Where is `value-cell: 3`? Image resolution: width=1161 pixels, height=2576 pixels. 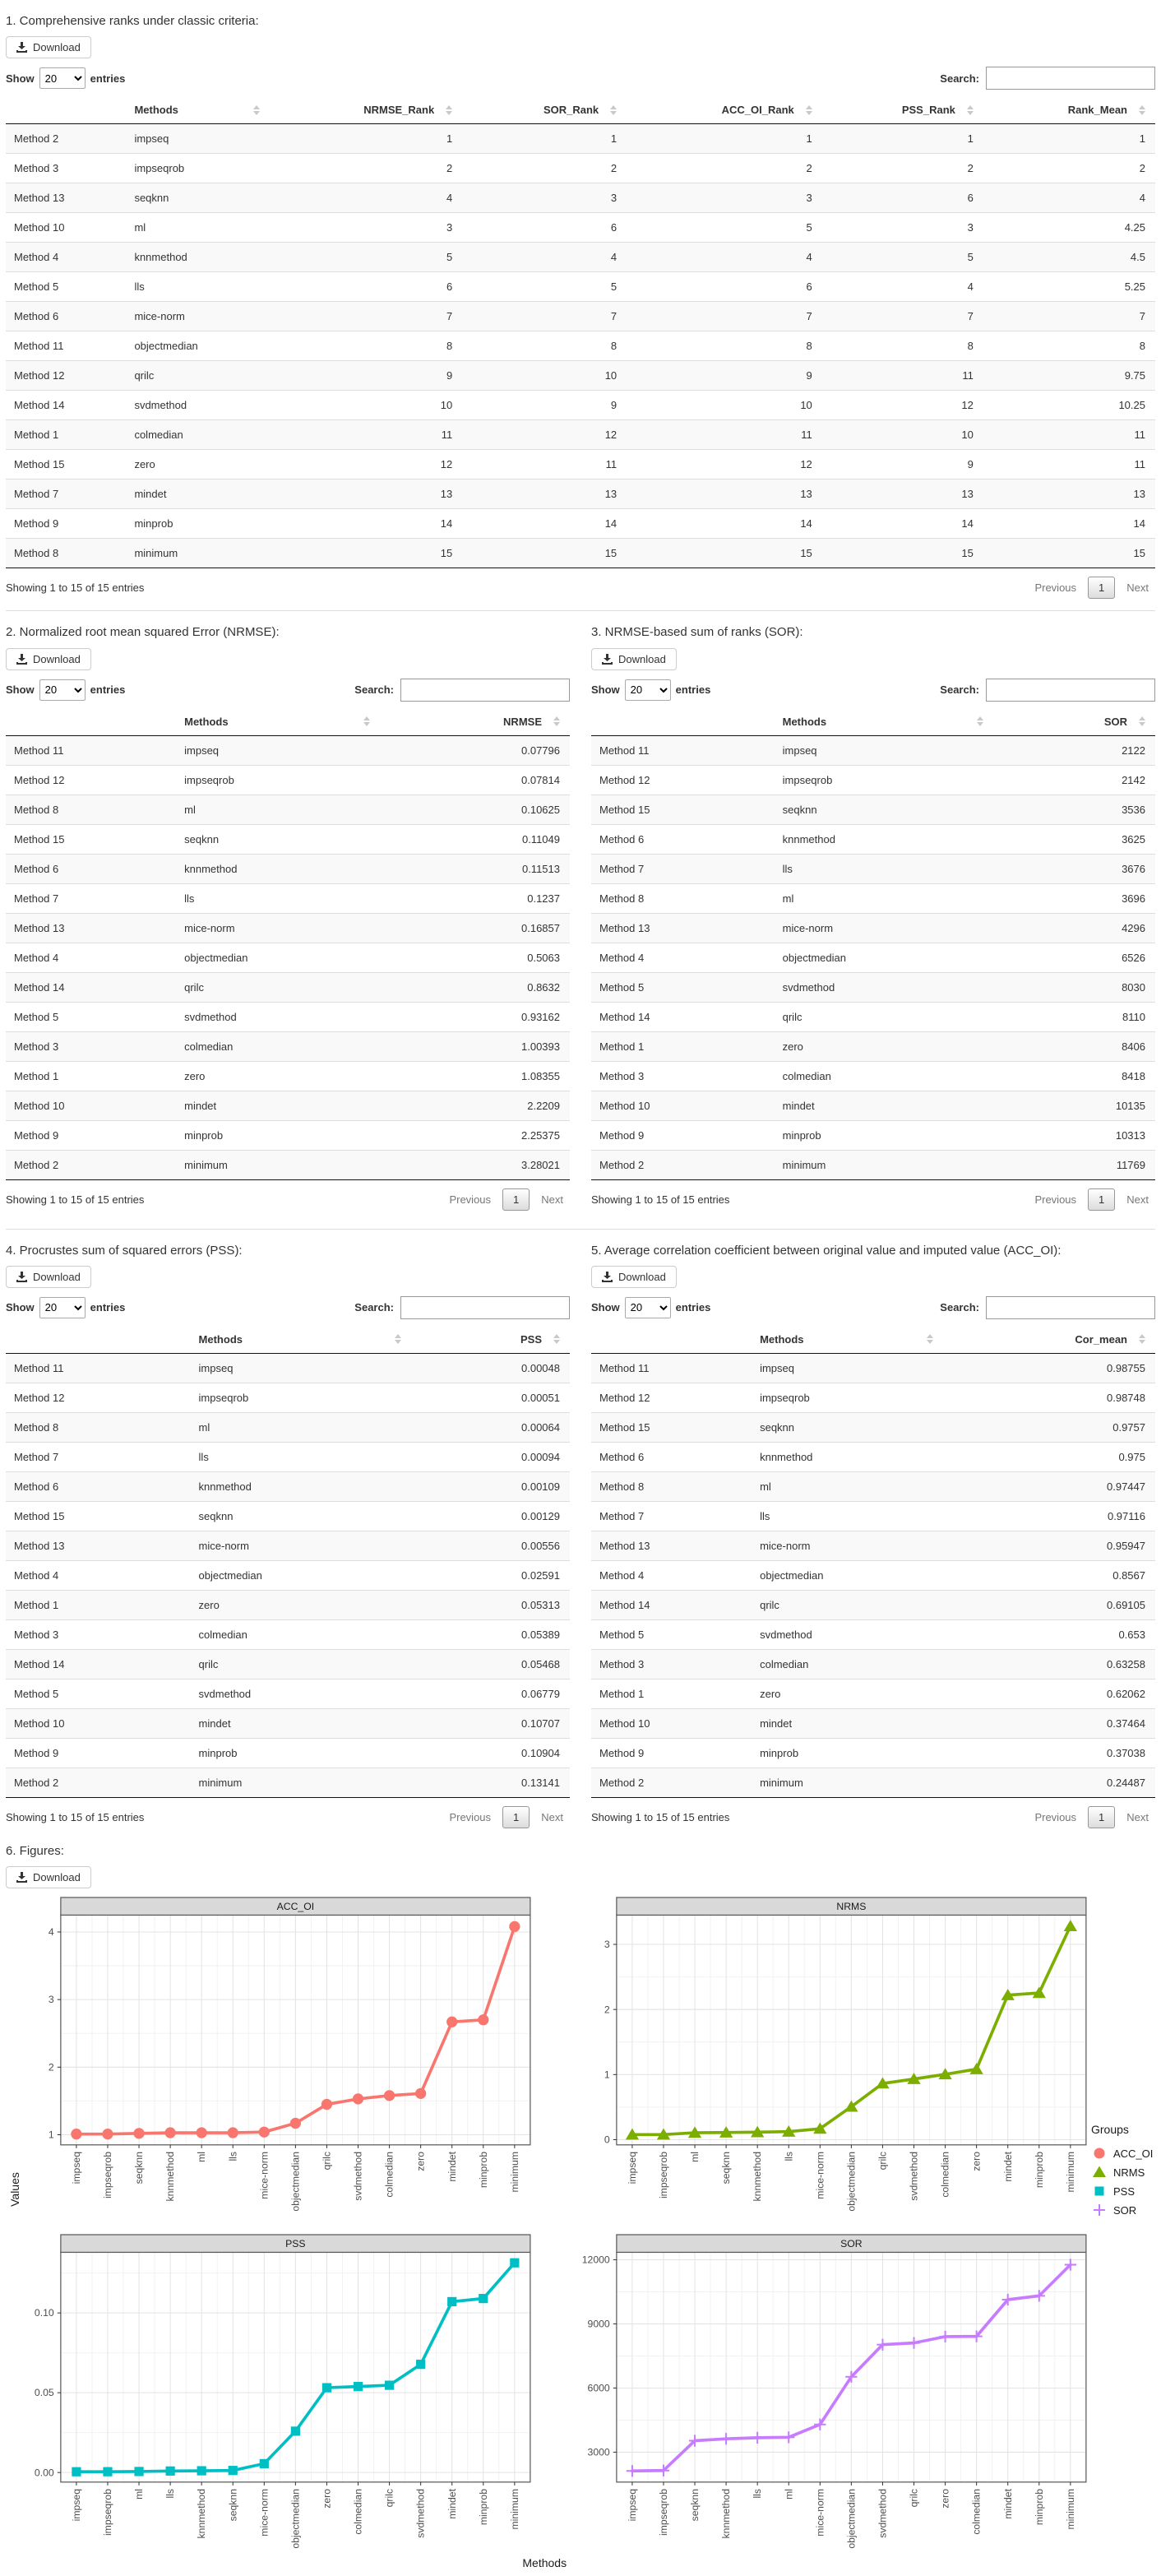
value-cell: 3 is located at coordinates (614, 199).